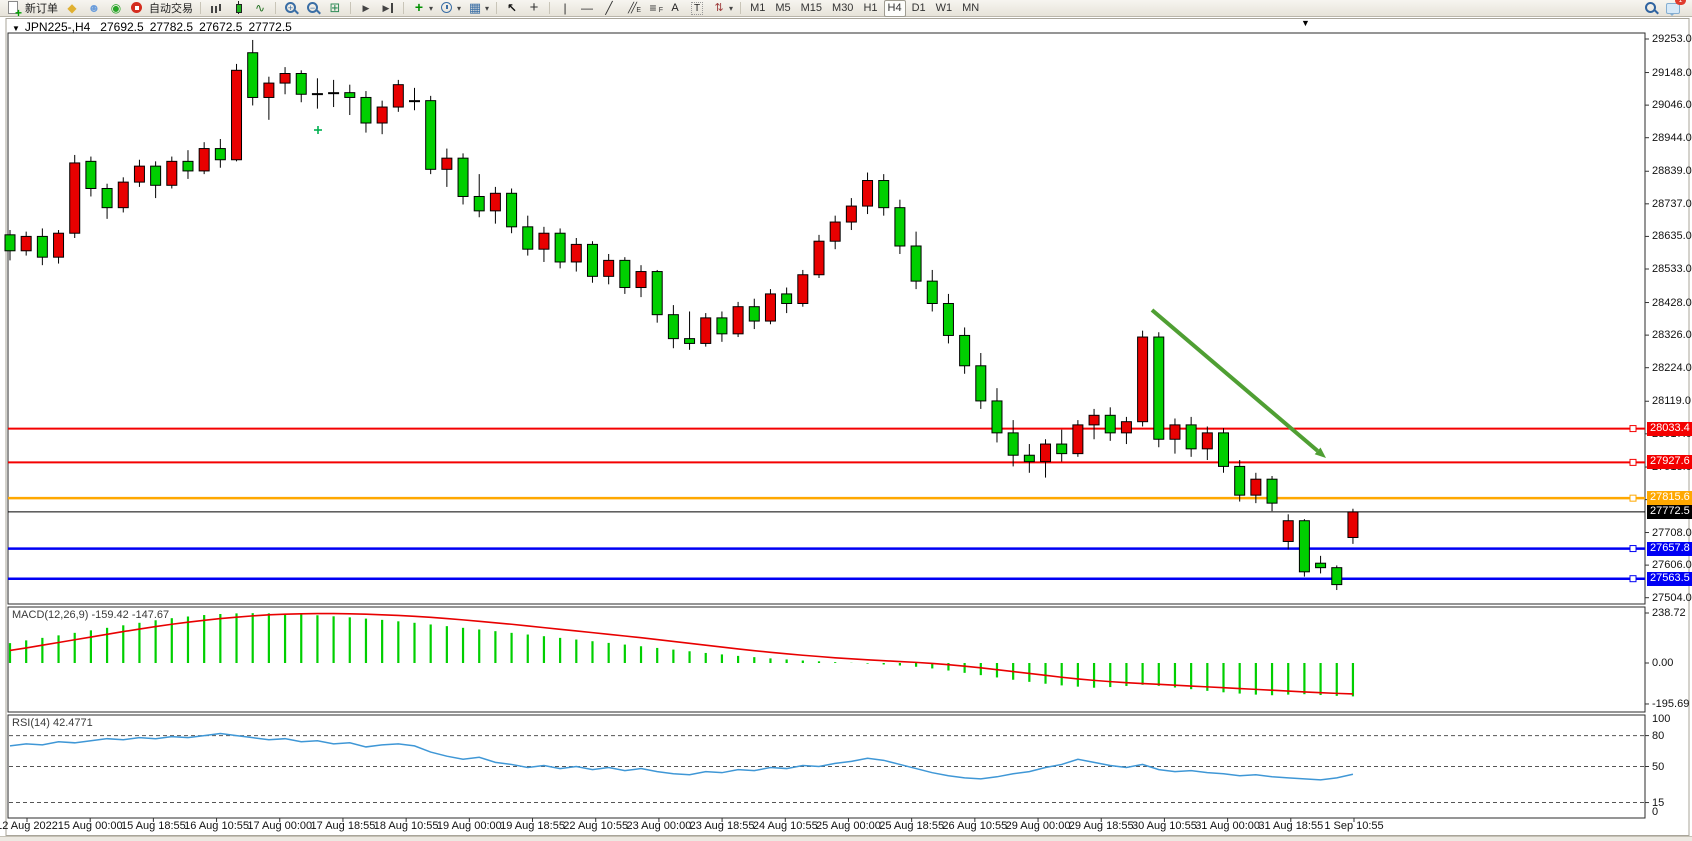  What do you see at coordinates (912, 826) in the screenshot?
I see `time-label: 25 Aug 18:55` at bounding box center [912, 826].